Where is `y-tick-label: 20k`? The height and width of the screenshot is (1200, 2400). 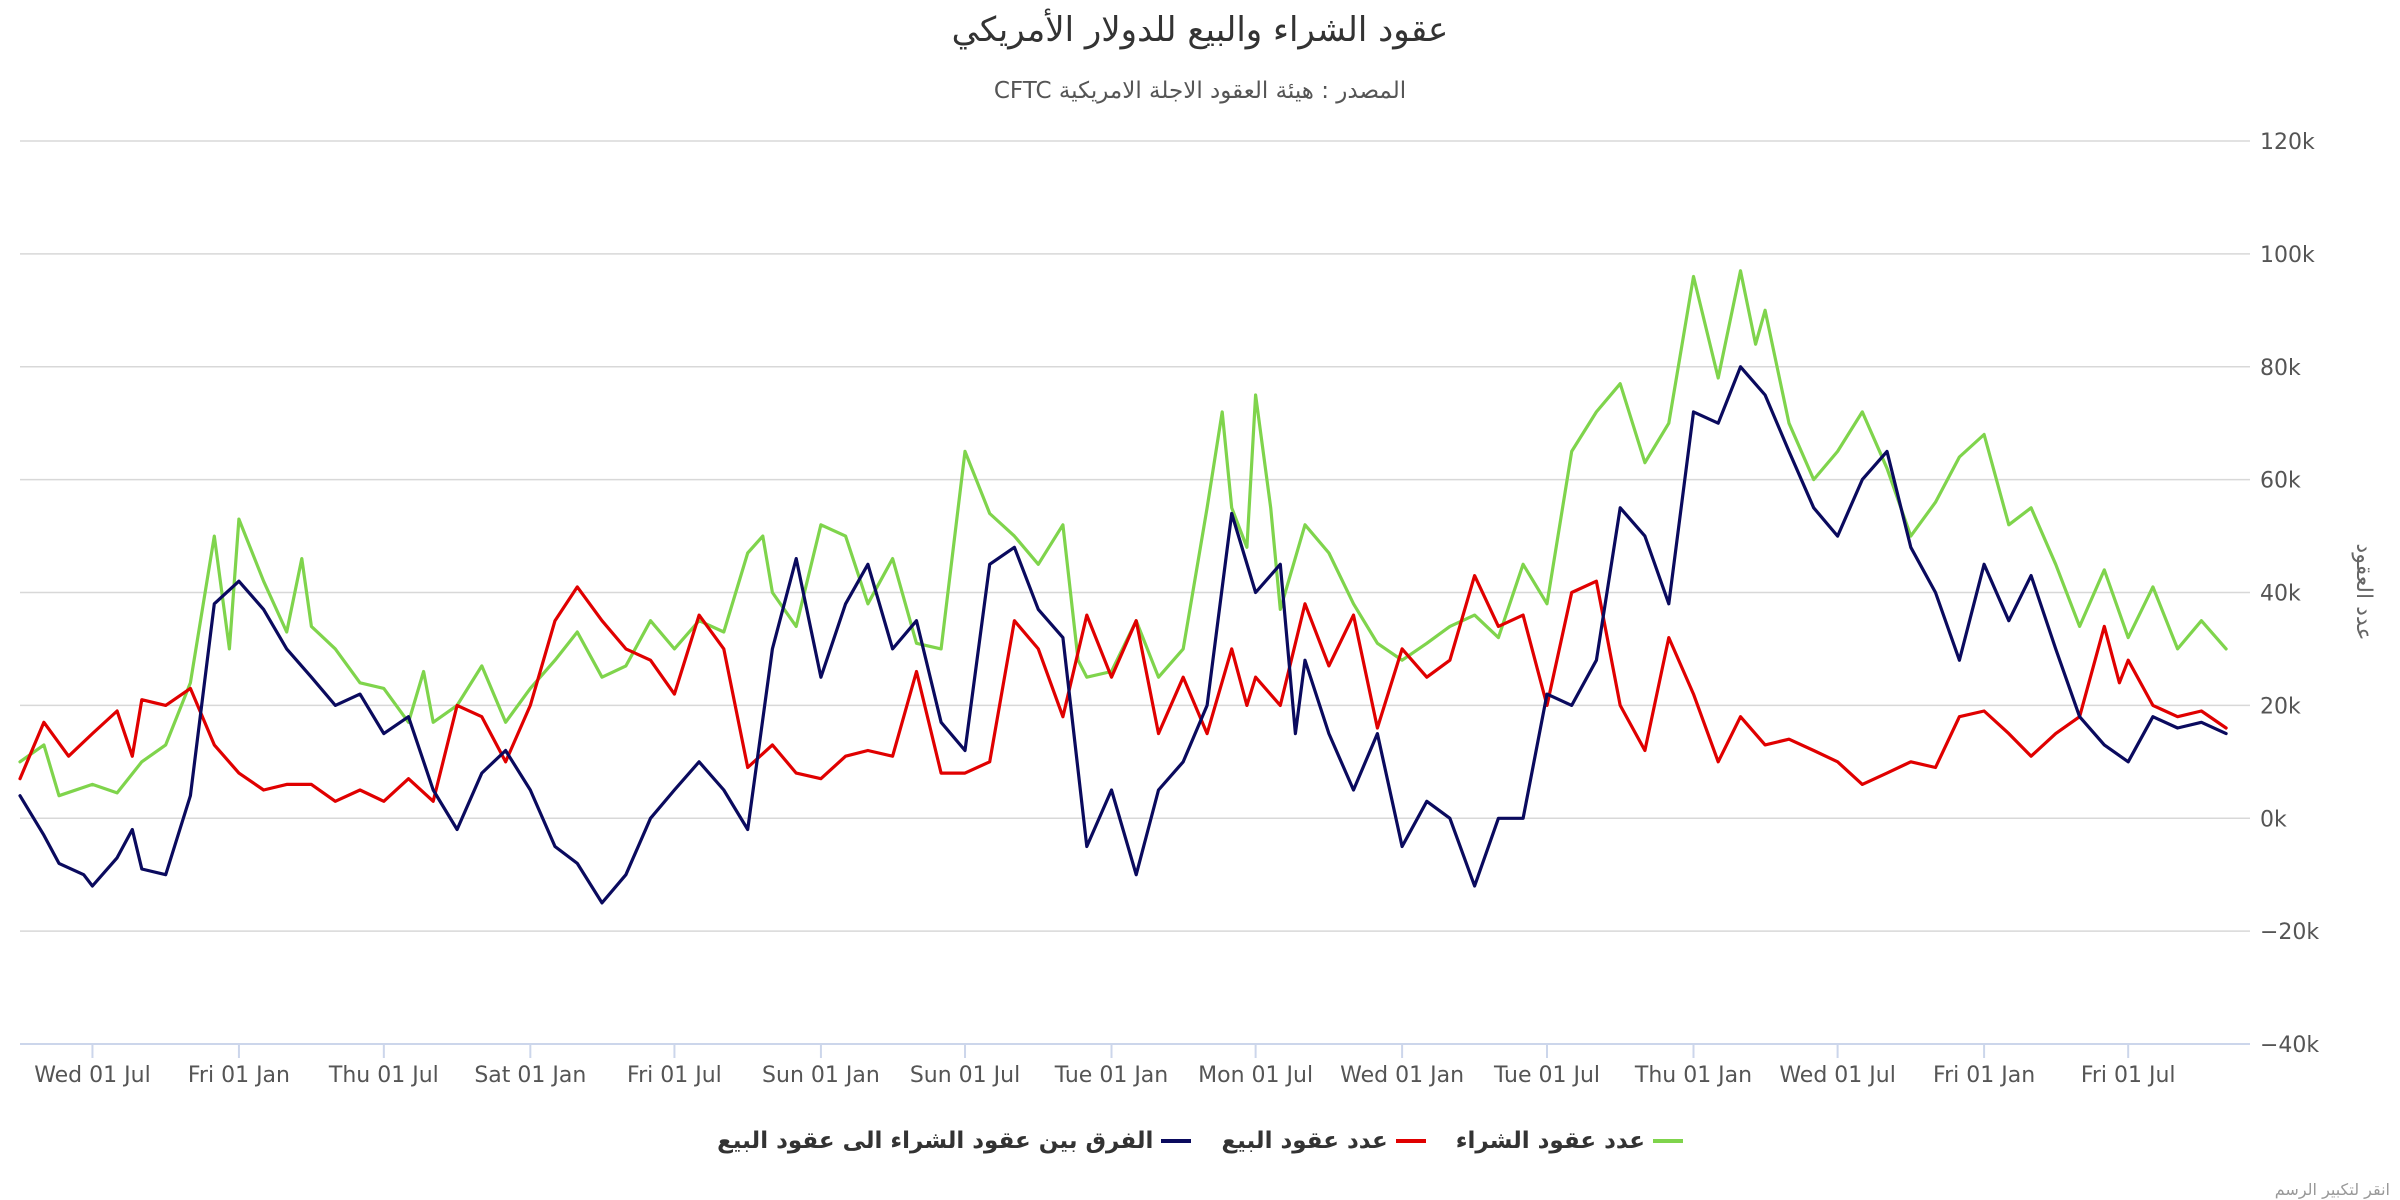 y-tick-label: 20k is located at coordinates (2280, 706).